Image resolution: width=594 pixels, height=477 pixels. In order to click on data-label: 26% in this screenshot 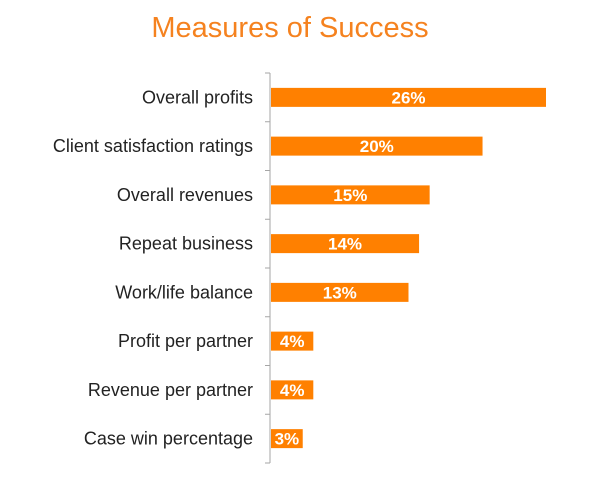, I will do `click(408, 97)`.